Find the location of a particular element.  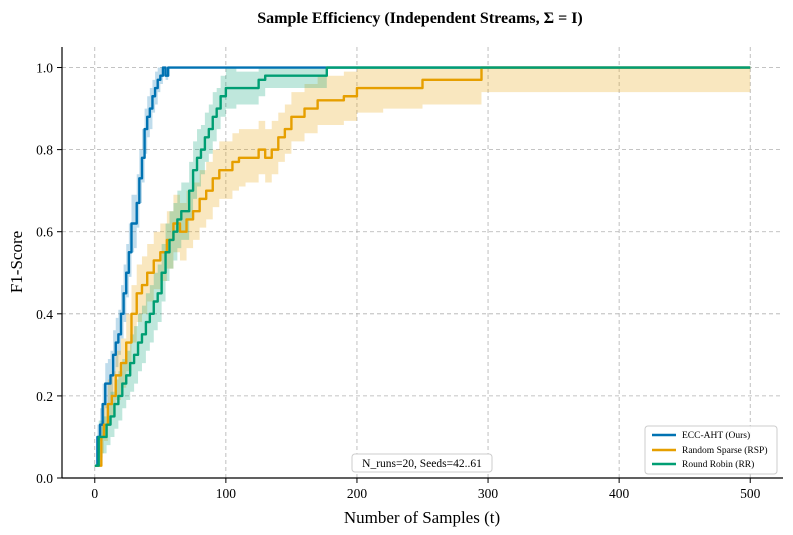

x-tick-label: 400 is located at coordinates (619, 493).